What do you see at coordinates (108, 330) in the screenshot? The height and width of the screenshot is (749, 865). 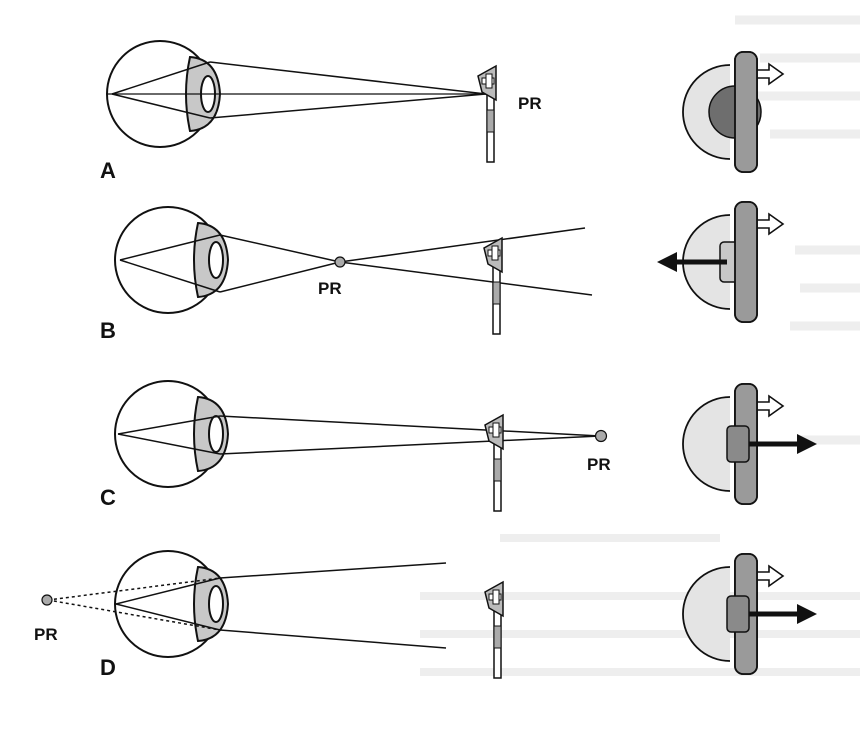 I see `panel-label: B` at bounding box center [108, 330].